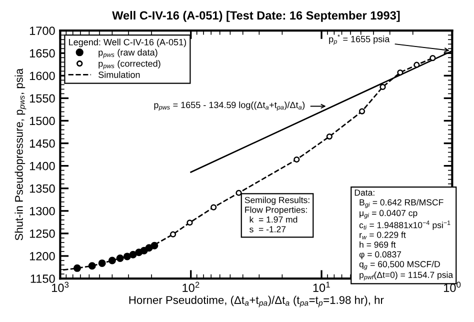 The image size is (474, 322). I want to click on annotation: Semilog Results: Flow Properties: k = 1.97 md s = -1.27, so click(277, 214).